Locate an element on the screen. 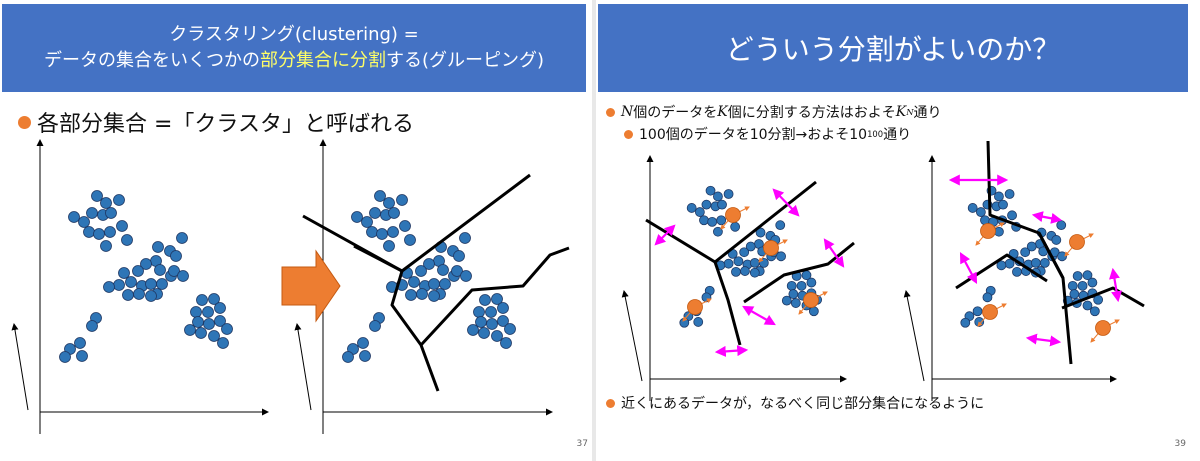 This screenshot has height=461, width=1200. bullet-cluster-definition: 各部分集合 =「クラスタ」と呼ばれる is located at coordinates (216, 122).